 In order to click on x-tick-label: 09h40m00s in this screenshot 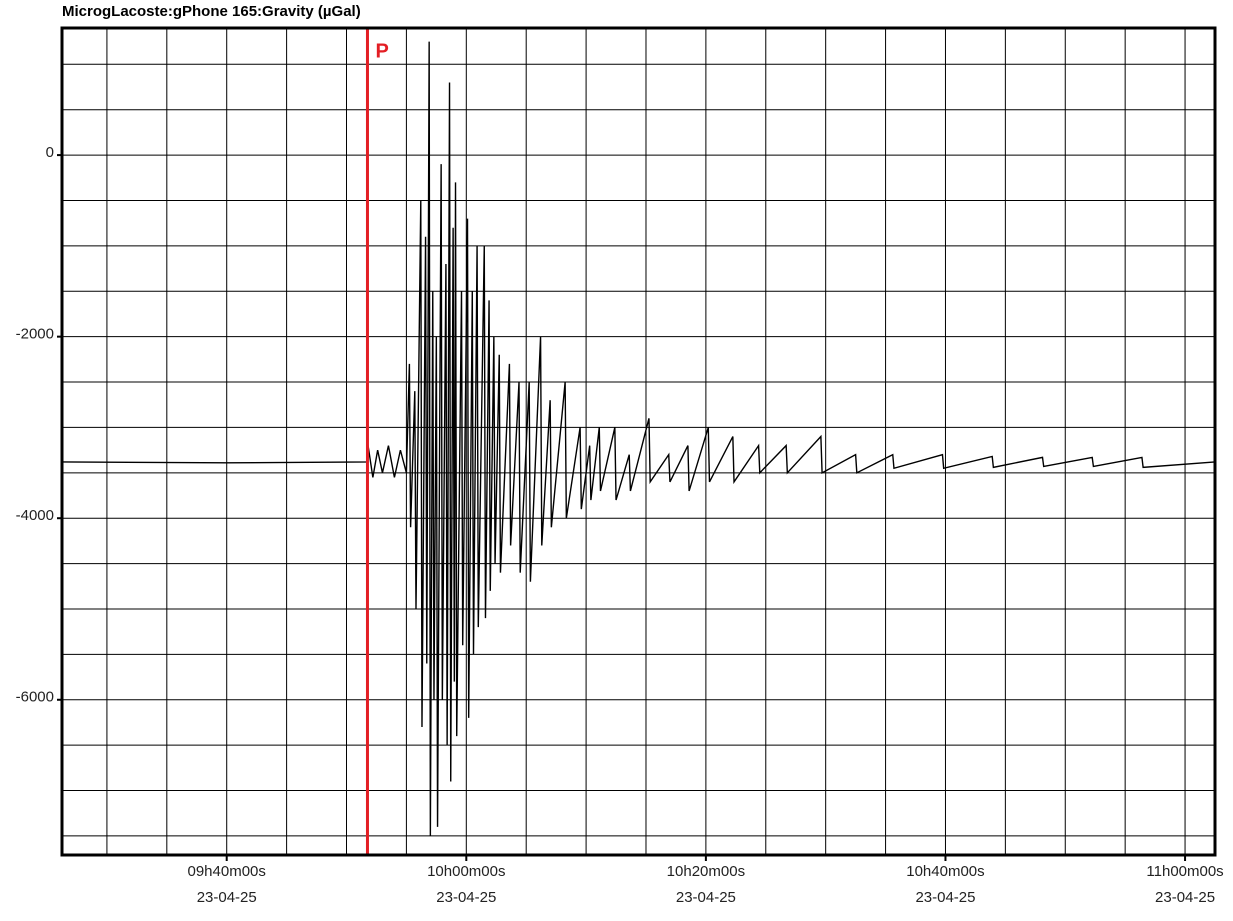, I will do `click(227, 871)`.